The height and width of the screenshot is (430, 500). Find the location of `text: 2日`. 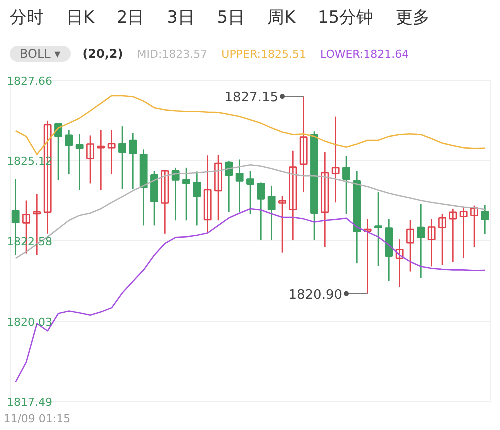

text: 2日 is located at coordinates (130, 18).